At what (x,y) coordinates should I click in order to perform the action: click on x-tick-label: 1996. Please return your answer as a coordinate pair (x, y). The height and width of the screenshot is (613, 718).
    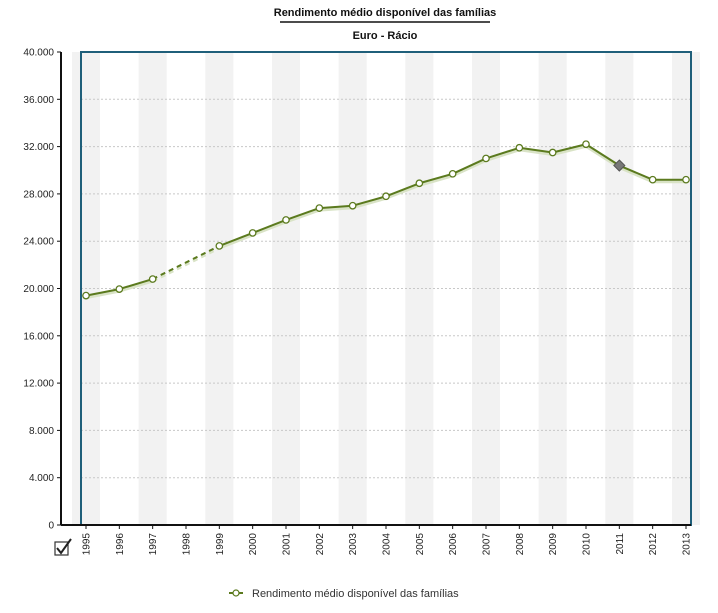
    Looking at the image, I should click on (120, 544).